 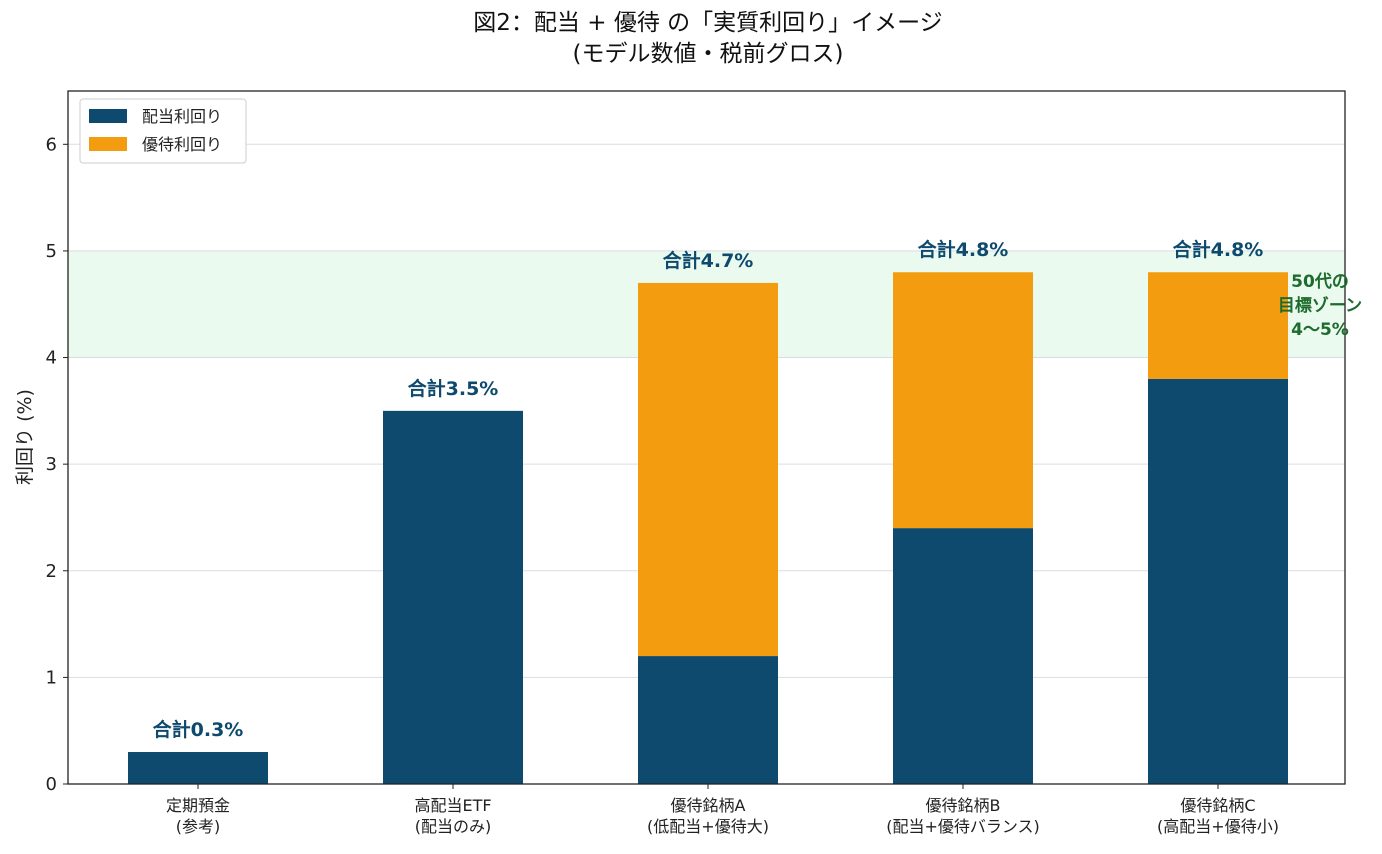 What do you see at coordinates (198, 826) in the screenshot?
I see `x-tick-label: (参考)` at bounding box center [198, 826].